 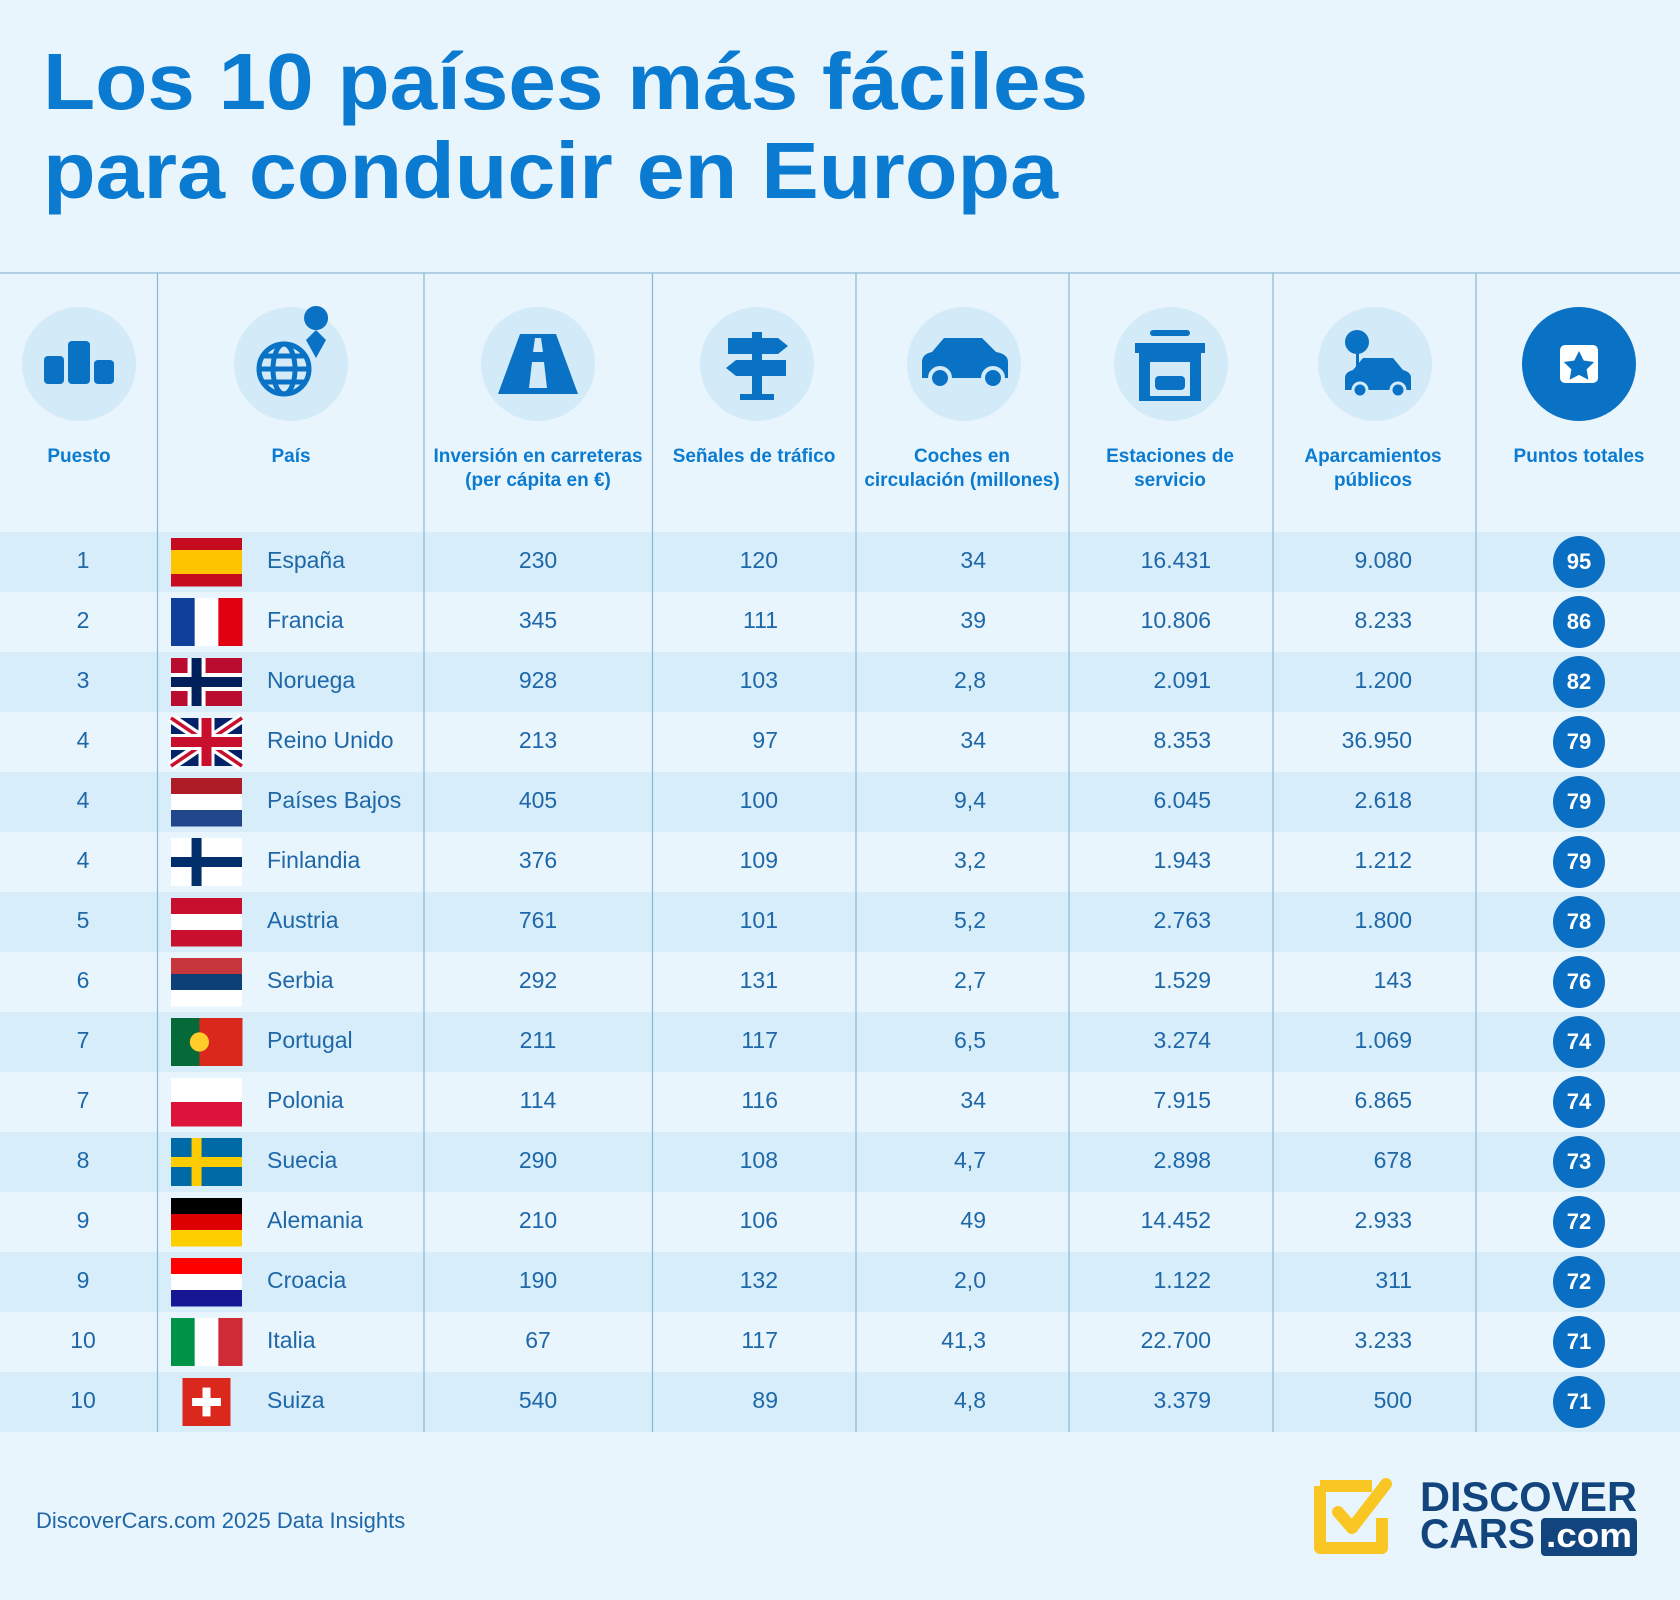 I want to click on globe-icon, so click(x=284, y=369).